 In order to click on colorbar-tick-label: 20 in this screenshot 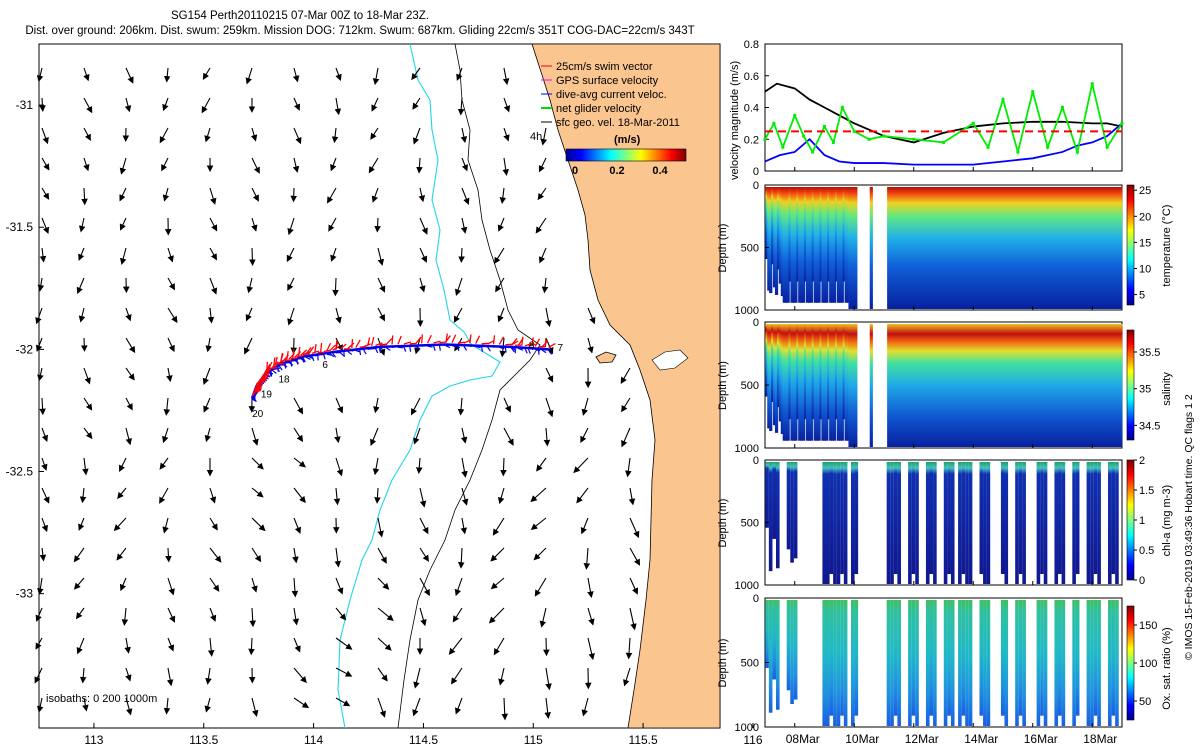, I will do `click(1145, 217)`.